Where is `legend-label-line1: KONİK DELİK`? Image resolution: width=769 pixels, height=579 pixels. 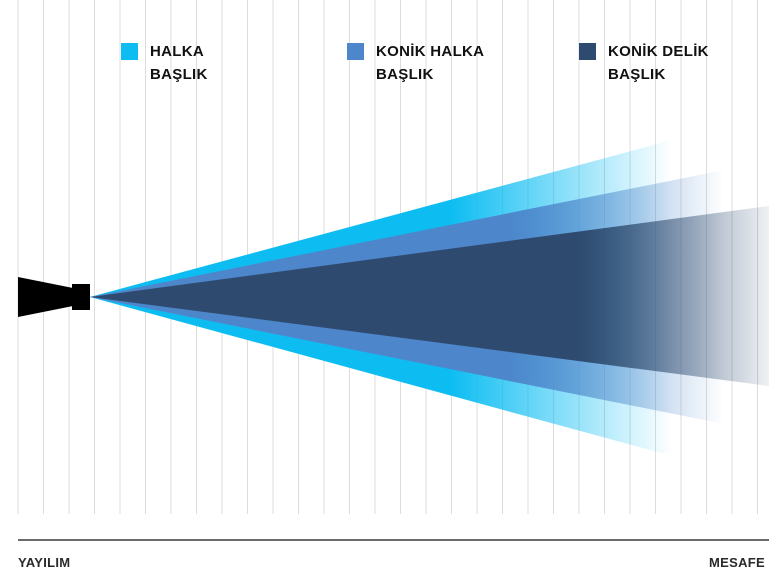
legend-label-line1: KONİK DELİK is located at coordinates (658, 51).